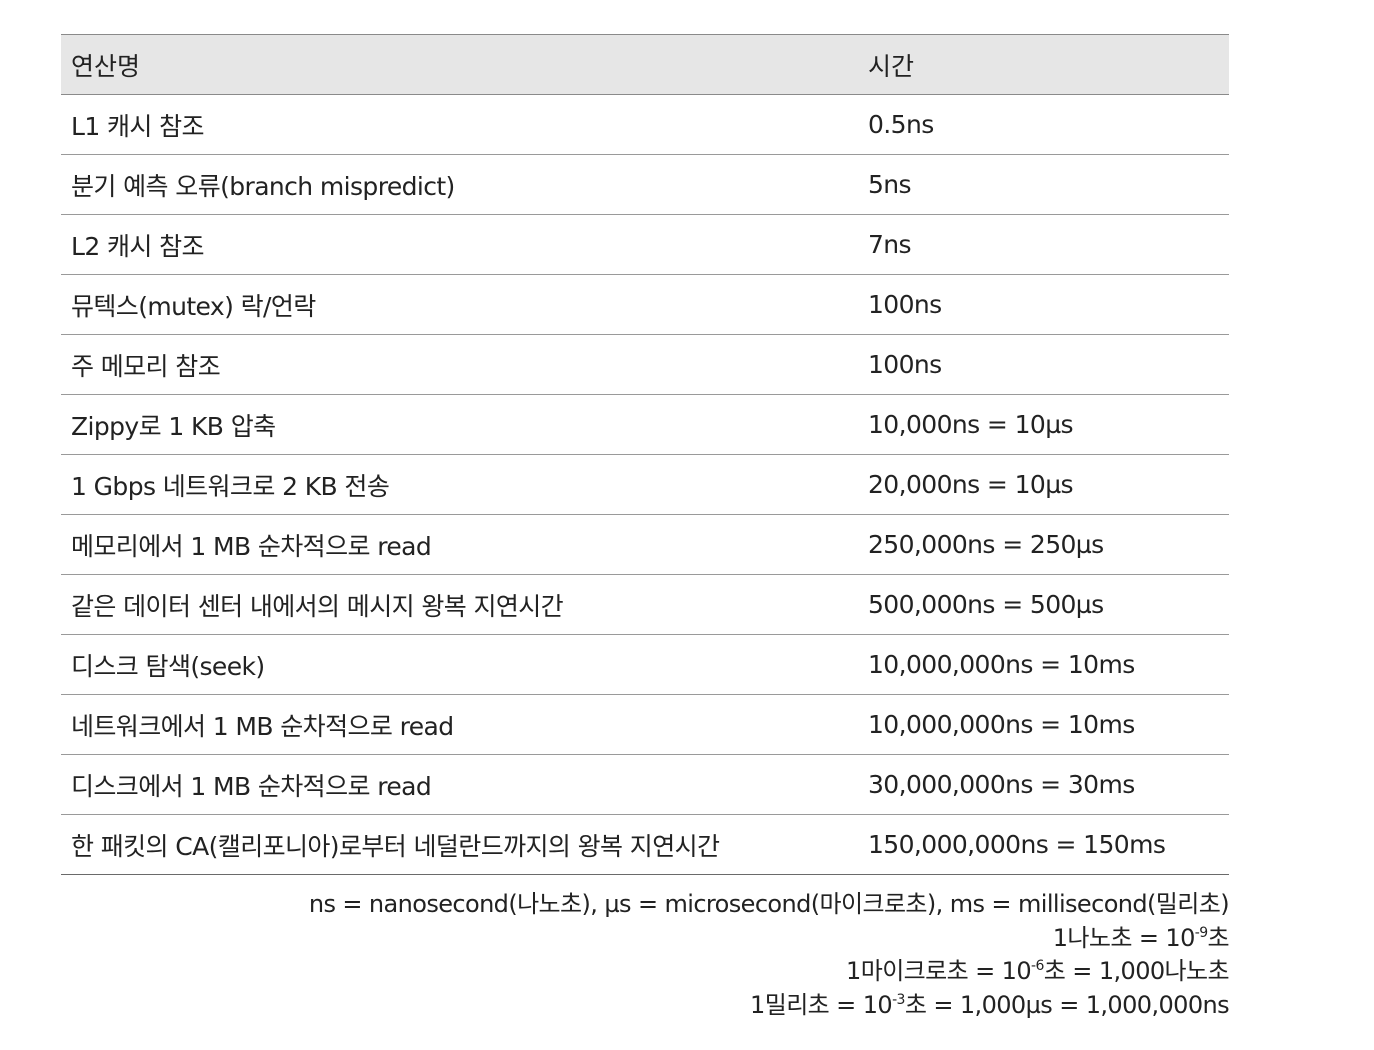 This screenshot has height=1050, width=1374. Describe the element at coordinates (1043, 784) in the screenshot. I see `time-cell: 30,000,000ns = 30ms` at that location.